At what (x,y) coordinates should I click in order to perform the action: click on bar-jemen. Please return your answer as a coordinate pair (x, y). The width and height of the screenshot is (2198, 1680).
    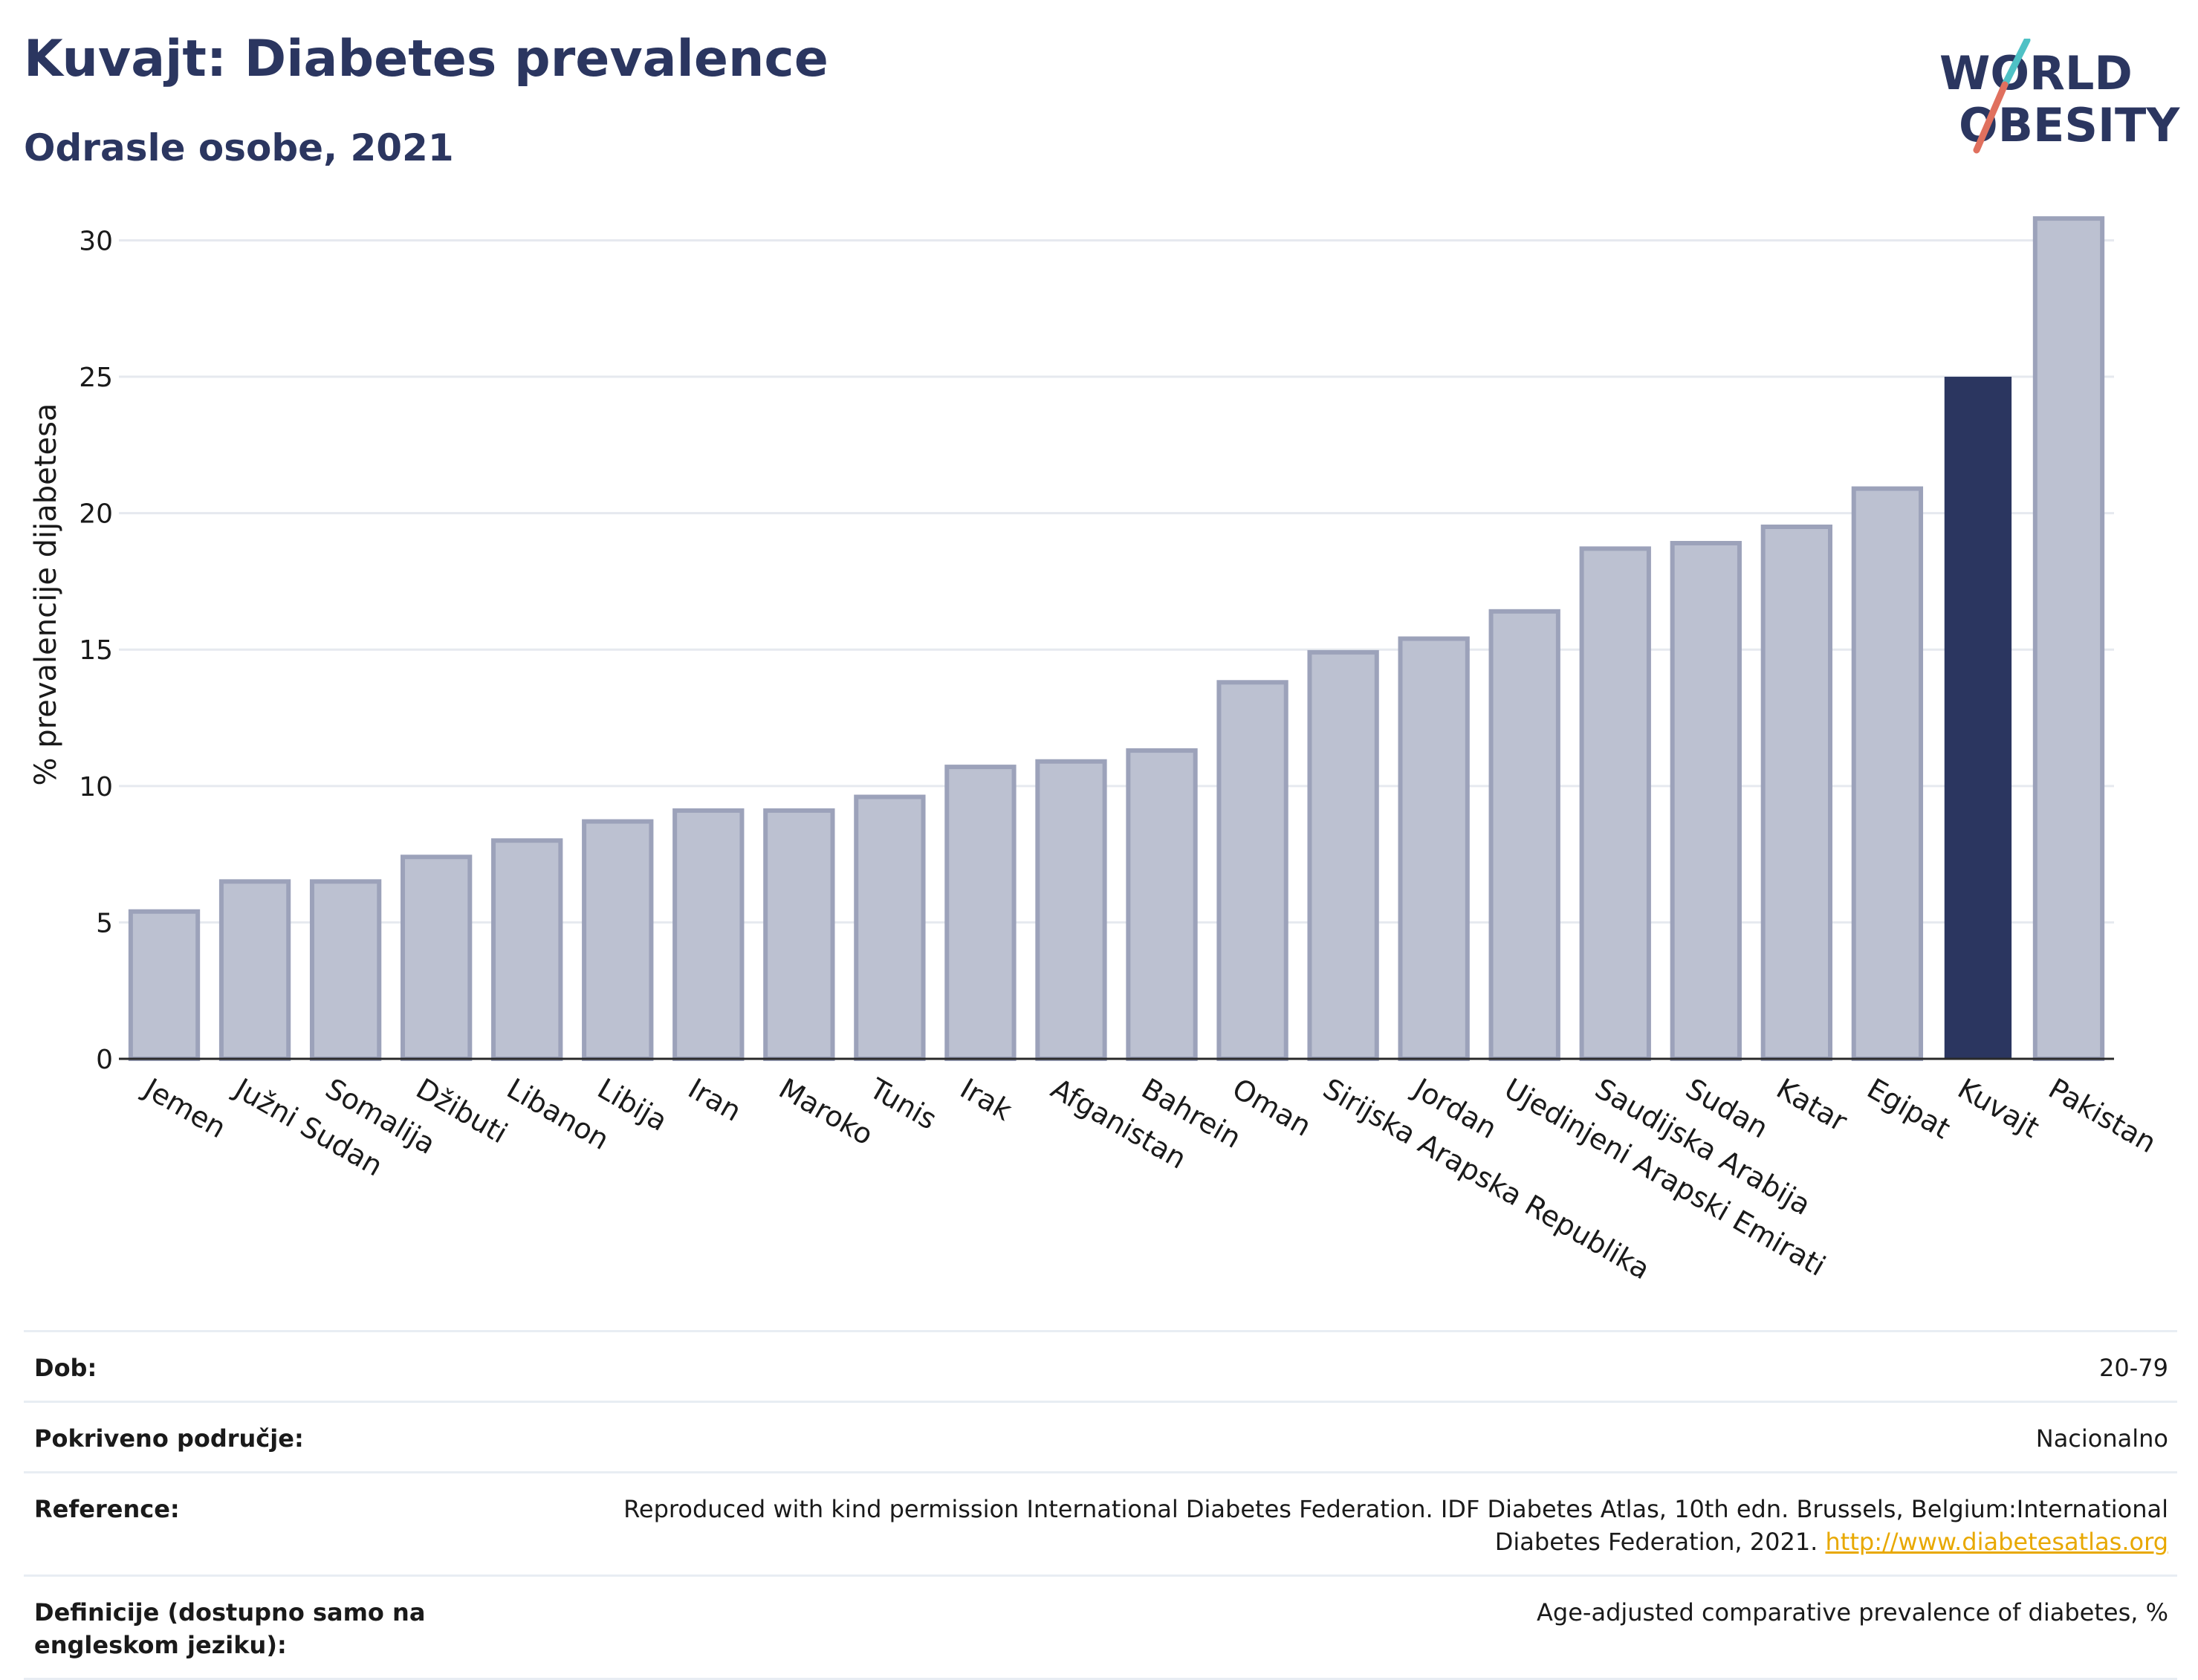
    Looking at the image, I should click on (164, 985).